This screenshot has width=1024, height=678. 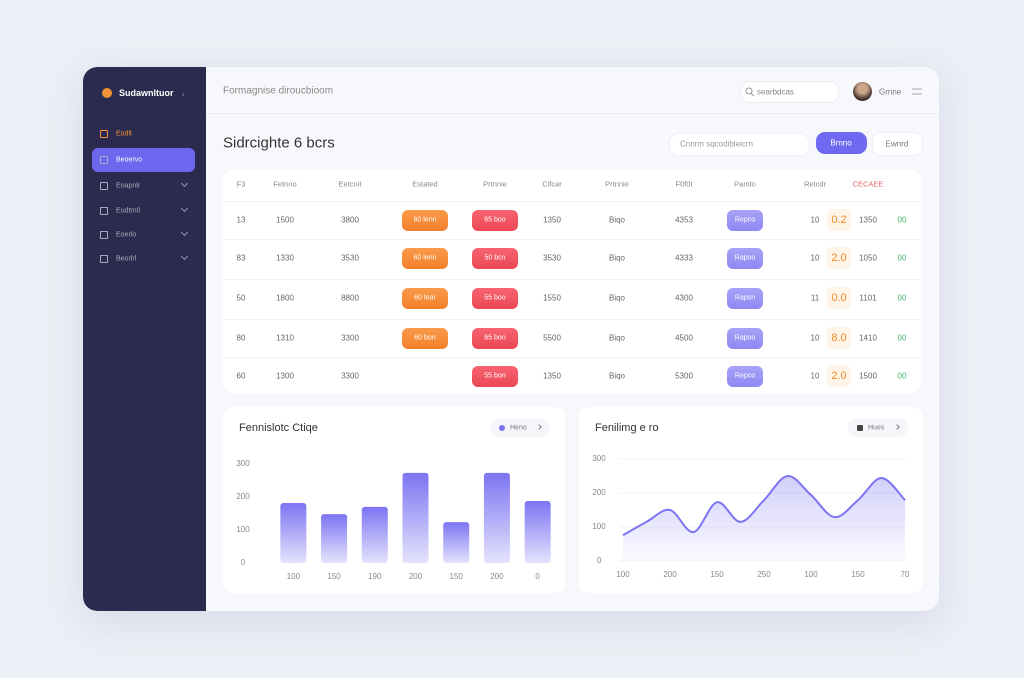 I want to click on status-pill: Rapsn, so click(x=745, y=298).